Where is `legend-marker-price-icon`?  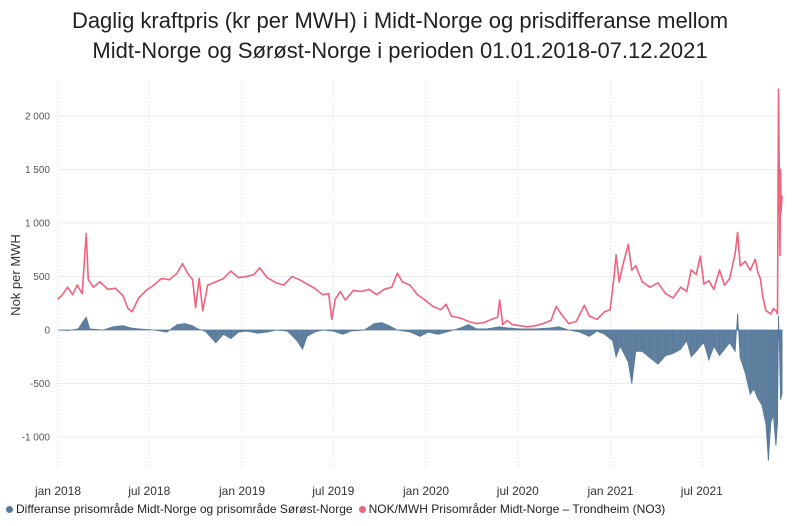
legend-marker-price-icon is located at coordinates (362, 509).